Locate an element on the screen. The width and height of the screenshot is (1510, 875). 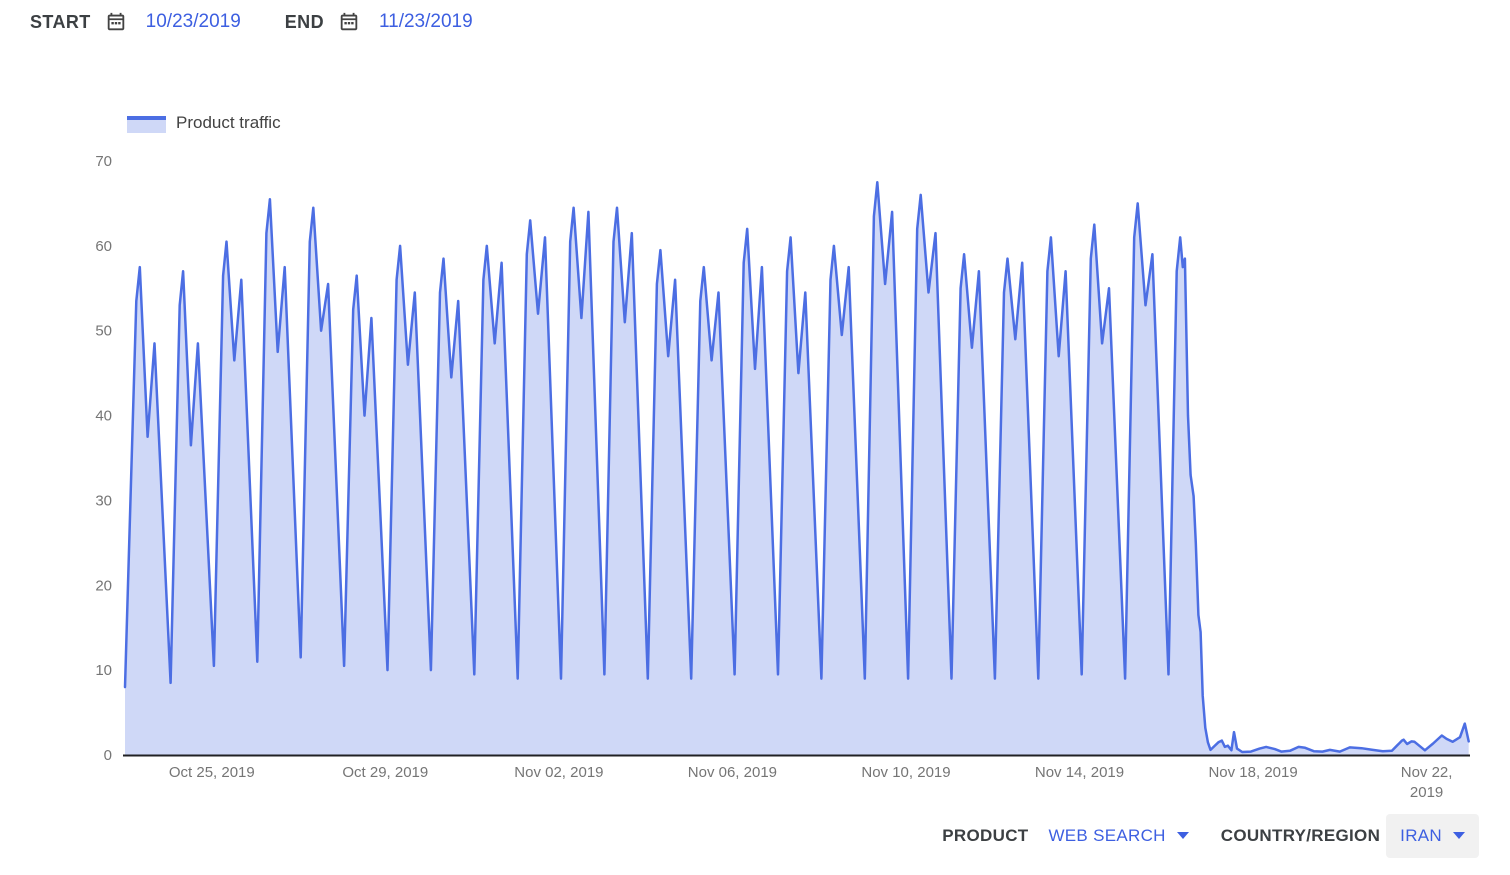
start-calendar-icon is located at coordinates (116, 22).